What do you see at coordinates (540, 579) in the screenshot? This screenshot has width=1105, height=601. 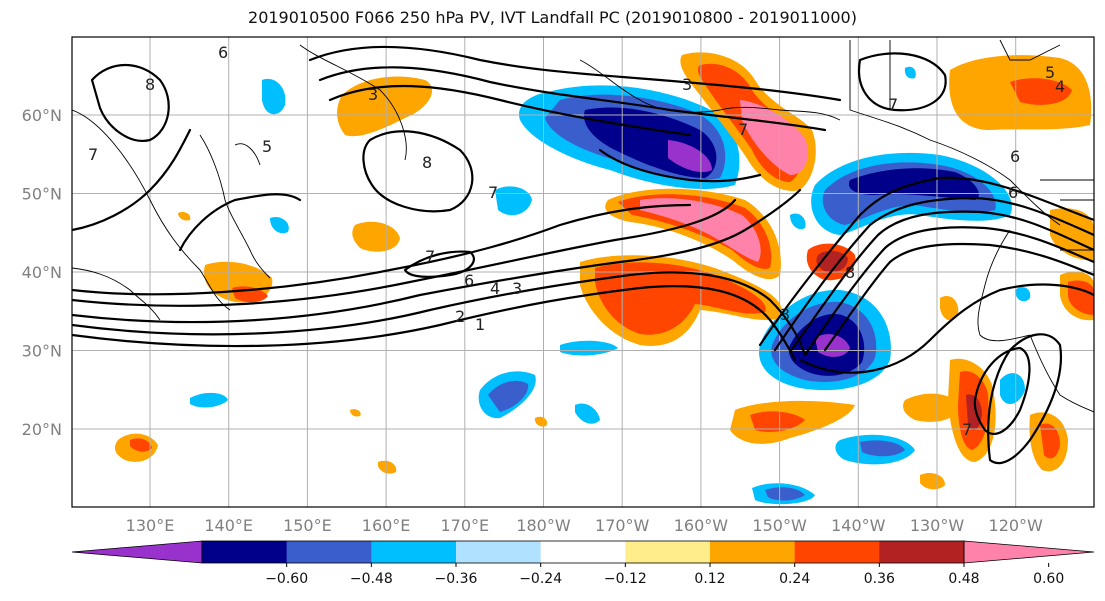 I see `colorbar-tick-label: −0.24` at bounding box center [540, 579].